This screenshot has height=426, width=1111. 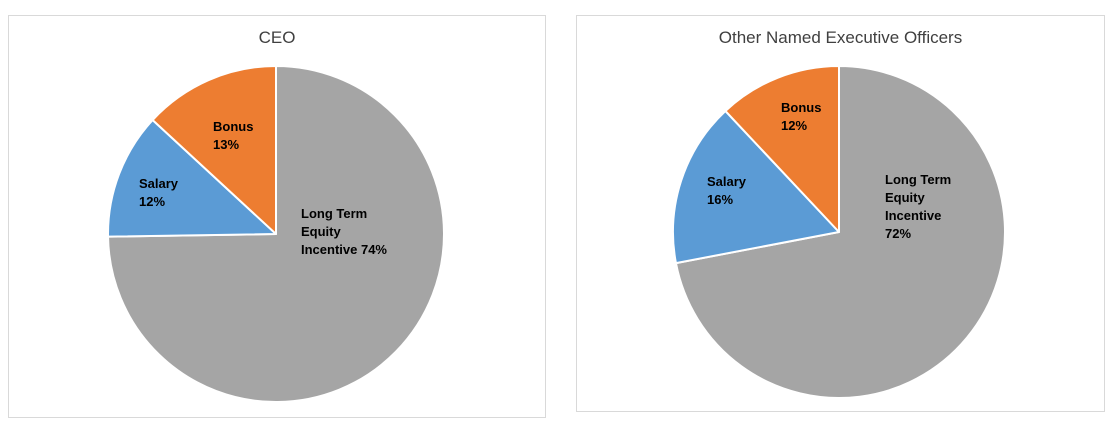 What do you see at coordinates (918, 206) in the screenshot?
I see `neo-label-long-term-equity: Long Term Equity Incentive 72%` at bounding box center [918, 206].